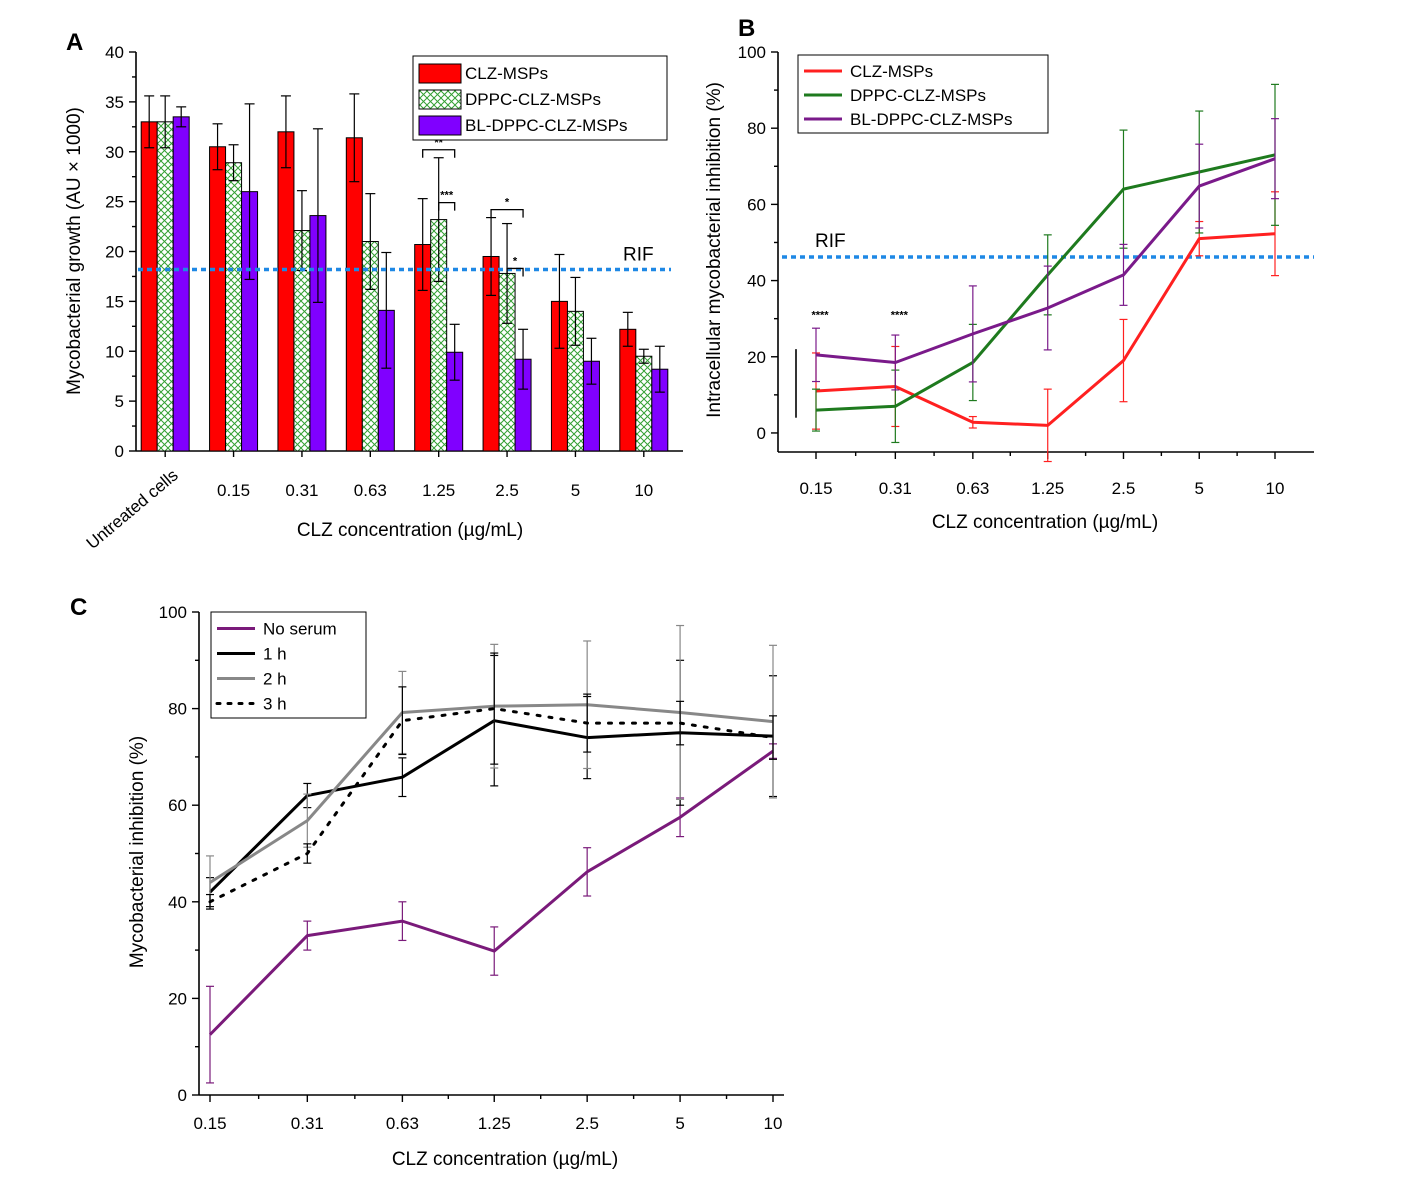 The image size is (1414, 1180). Describe the element at coordinates (114, 301) in the screenshot. I see `y-tick-label: 15` at that location.